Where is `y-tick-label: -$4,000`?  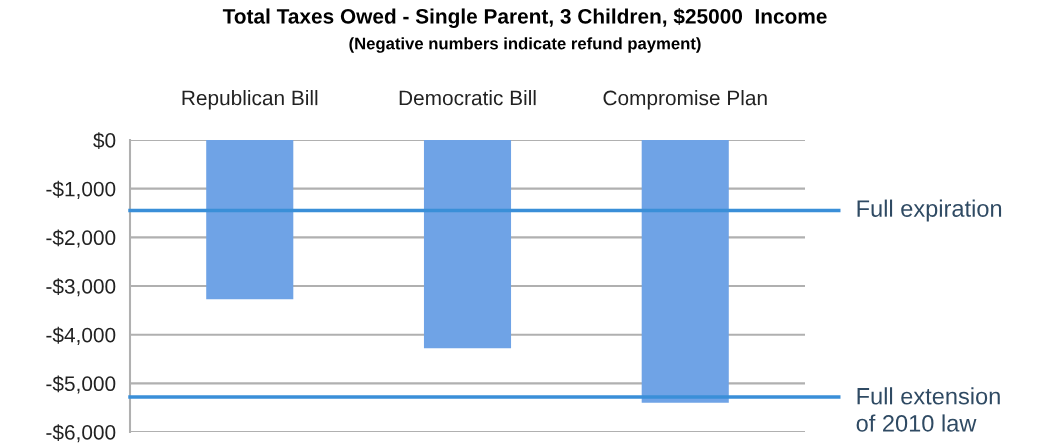 y-tick-label: -$4,000 is located at coordinates (81, 335).